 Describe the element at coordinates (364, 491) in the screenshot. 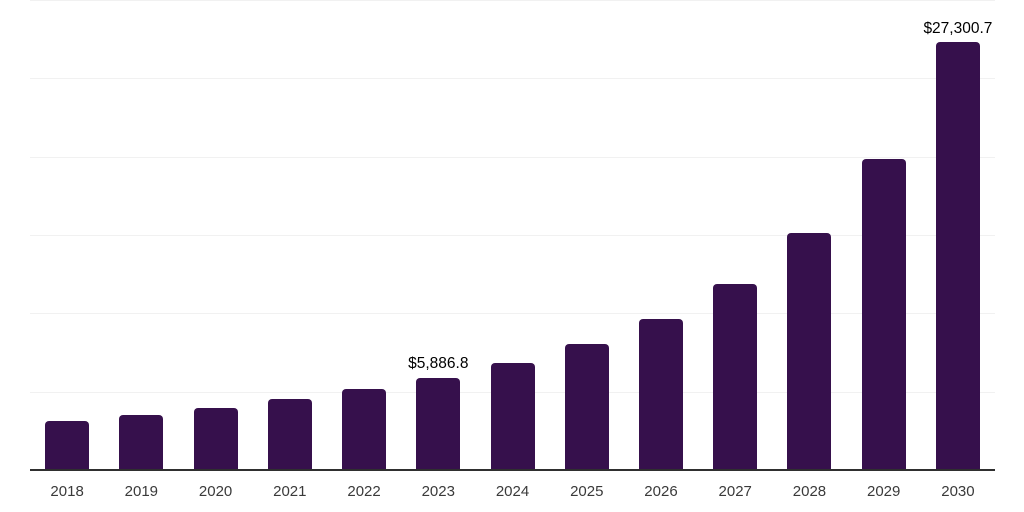

I see `x-tick-label-2022: 2022` at that location.